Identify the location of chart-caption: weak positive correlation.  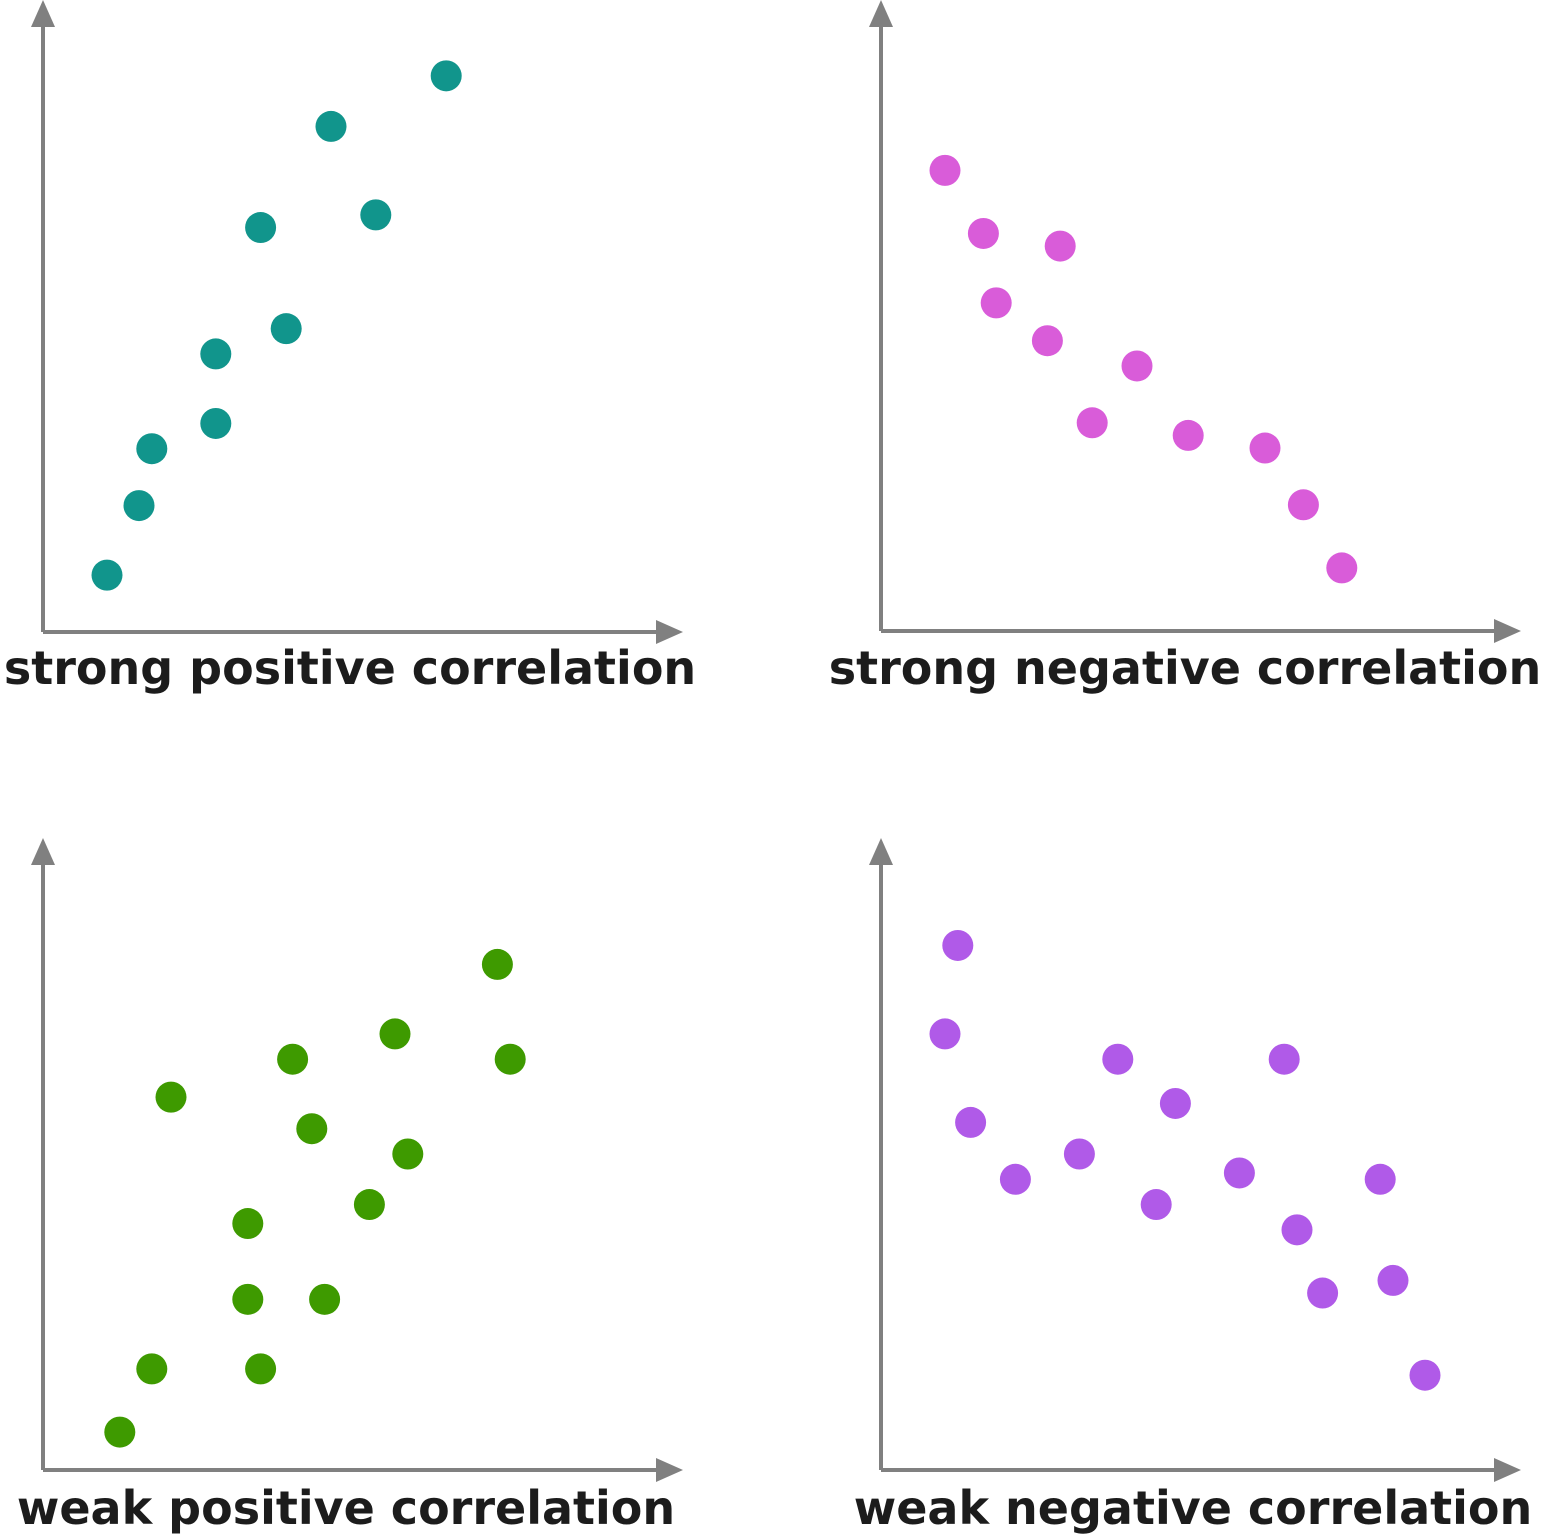
(346, 1507).